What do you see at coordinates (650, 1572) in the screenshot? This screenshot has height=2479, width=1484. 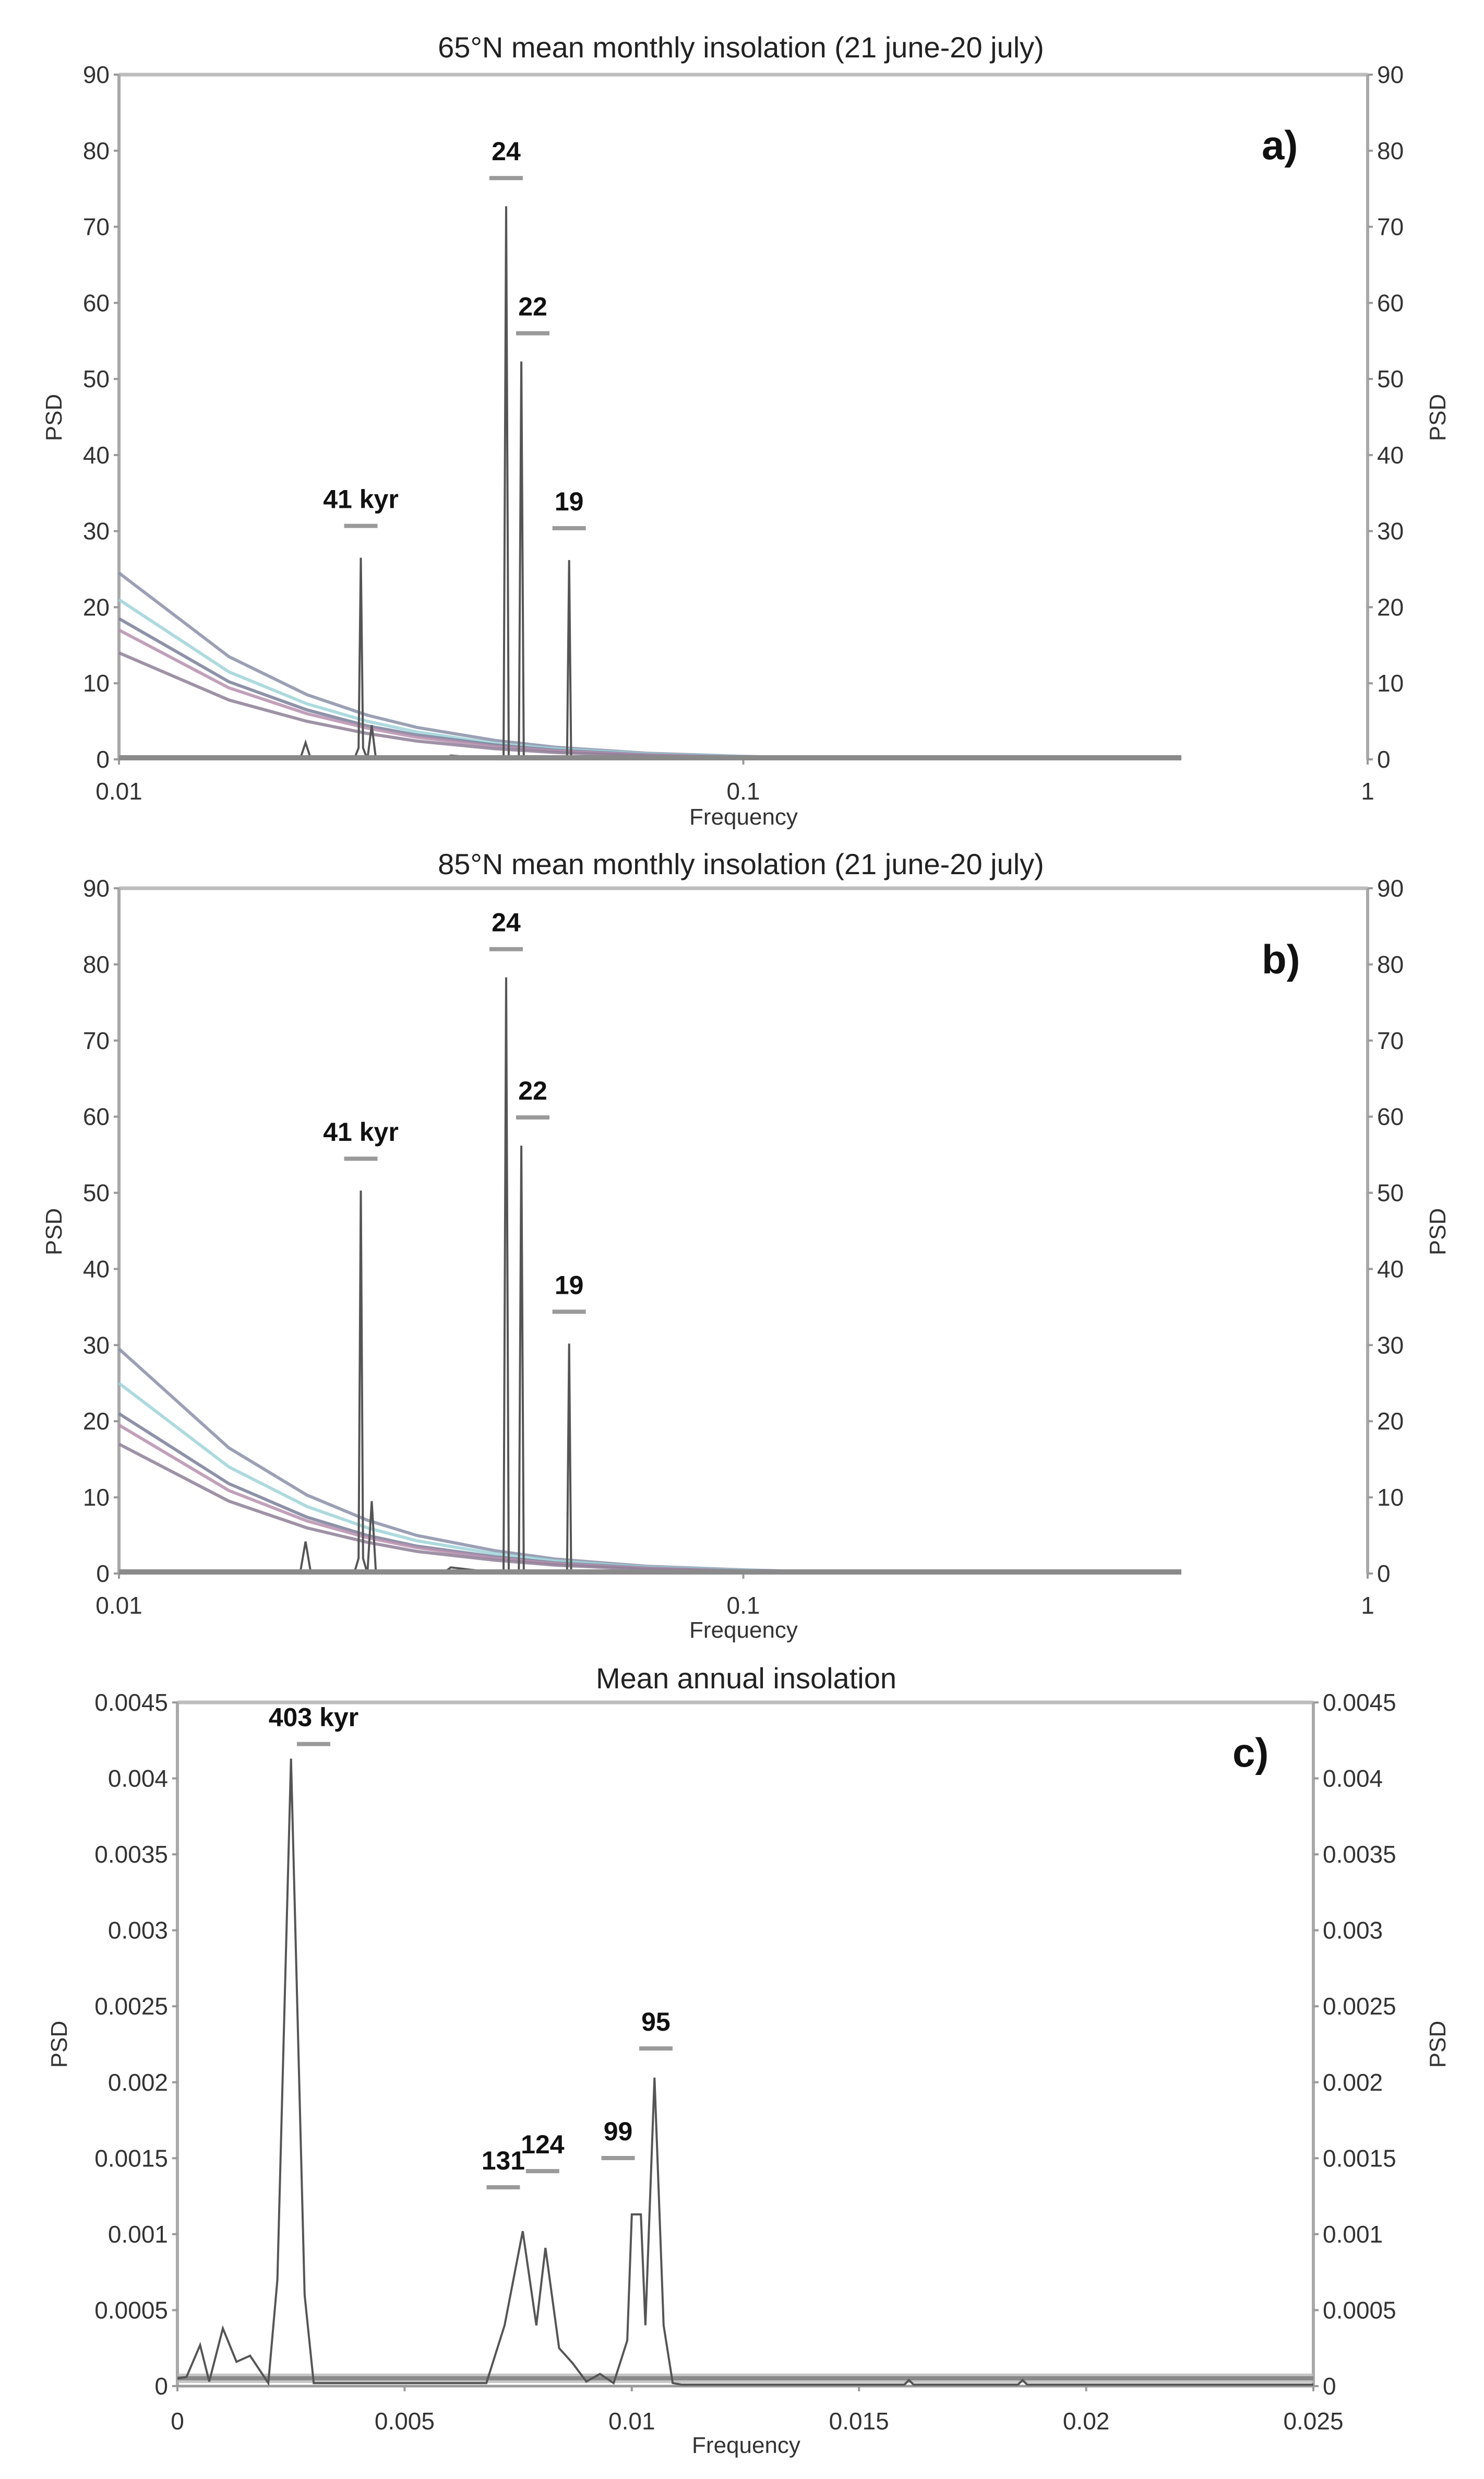 I see `panel-b-baseline` at bounding box center [650, 1572].